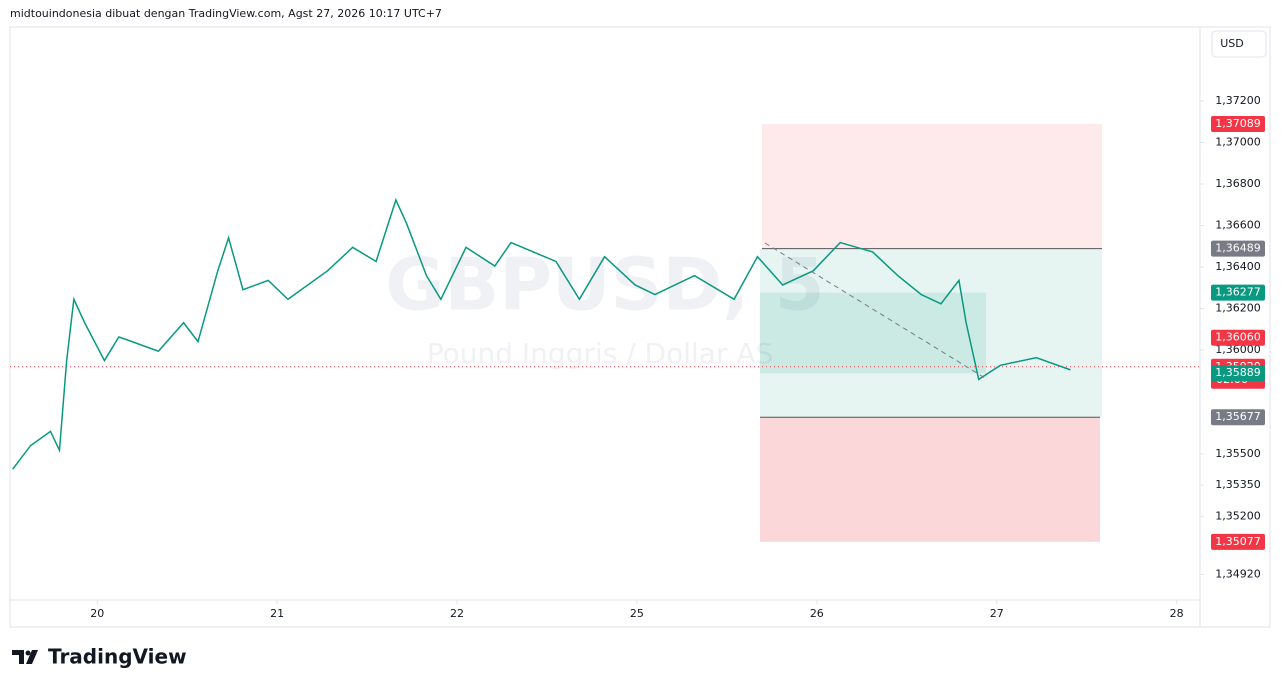  What do you see at coordinates (117, 657) in the screenshot?
I see `logo-text: TradingView` at bounding box center [117, 657].